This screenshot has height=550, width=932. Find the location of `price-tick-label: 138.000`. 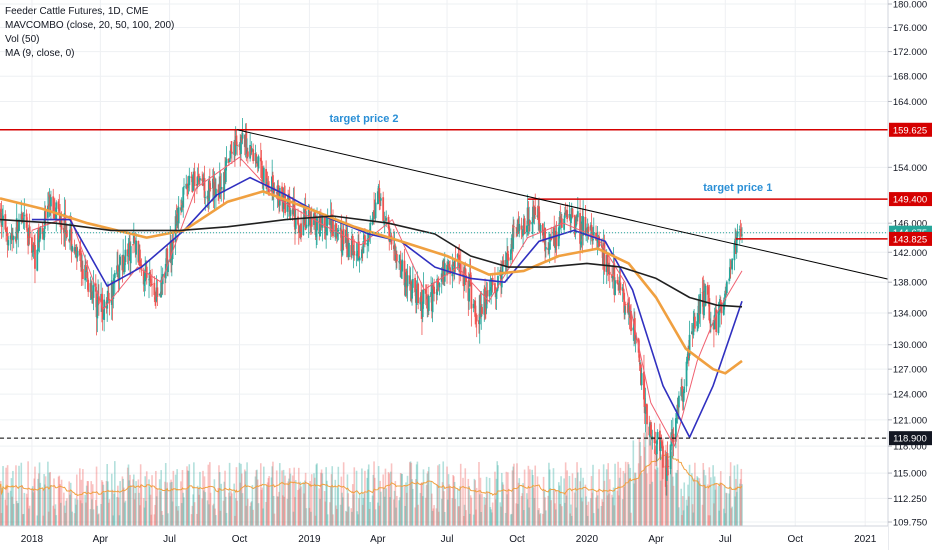

price-tick-label: 138.000 is located at coordinates (910, 283).